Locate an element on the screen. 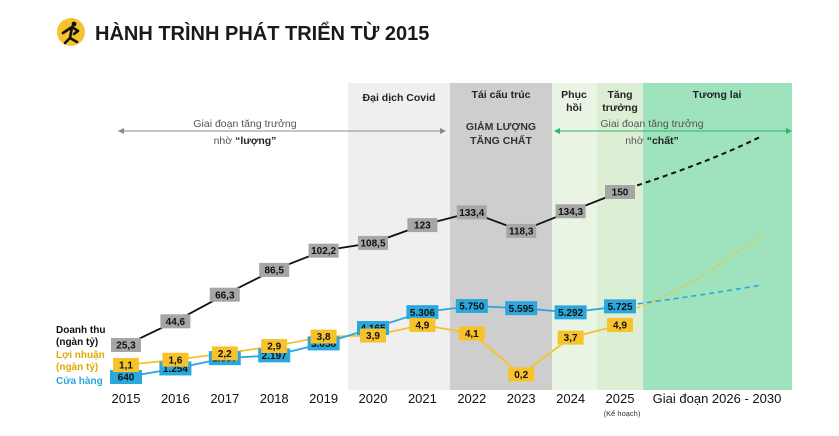  revenue-label-2016: 44,6 is located at coordinates (175, 321).